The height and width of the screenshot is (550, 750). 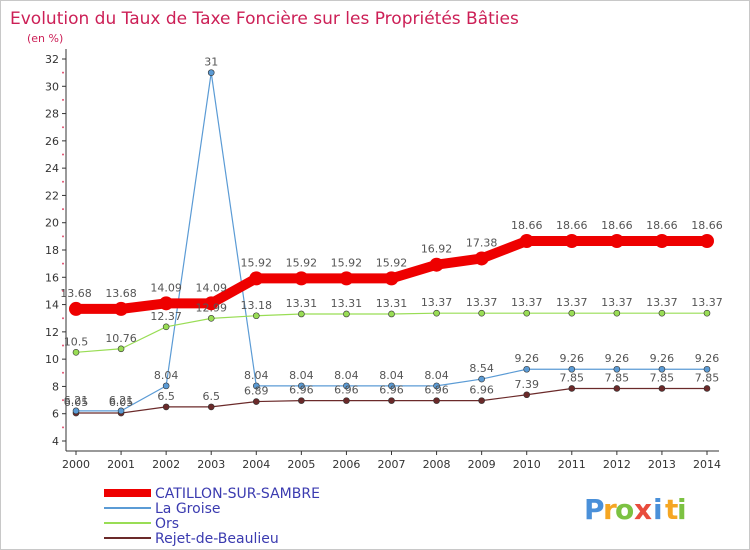 I want to click on data-label: 10.5, so click(x=76, y=341).